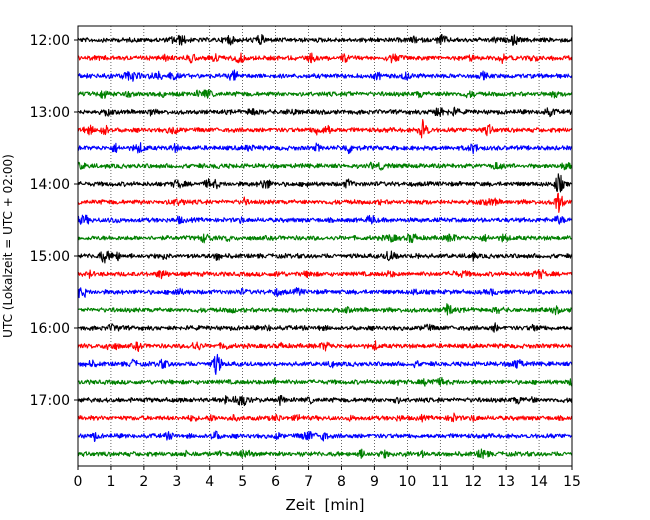  I want to click on x-tick-label: 8, so click(341, 482).